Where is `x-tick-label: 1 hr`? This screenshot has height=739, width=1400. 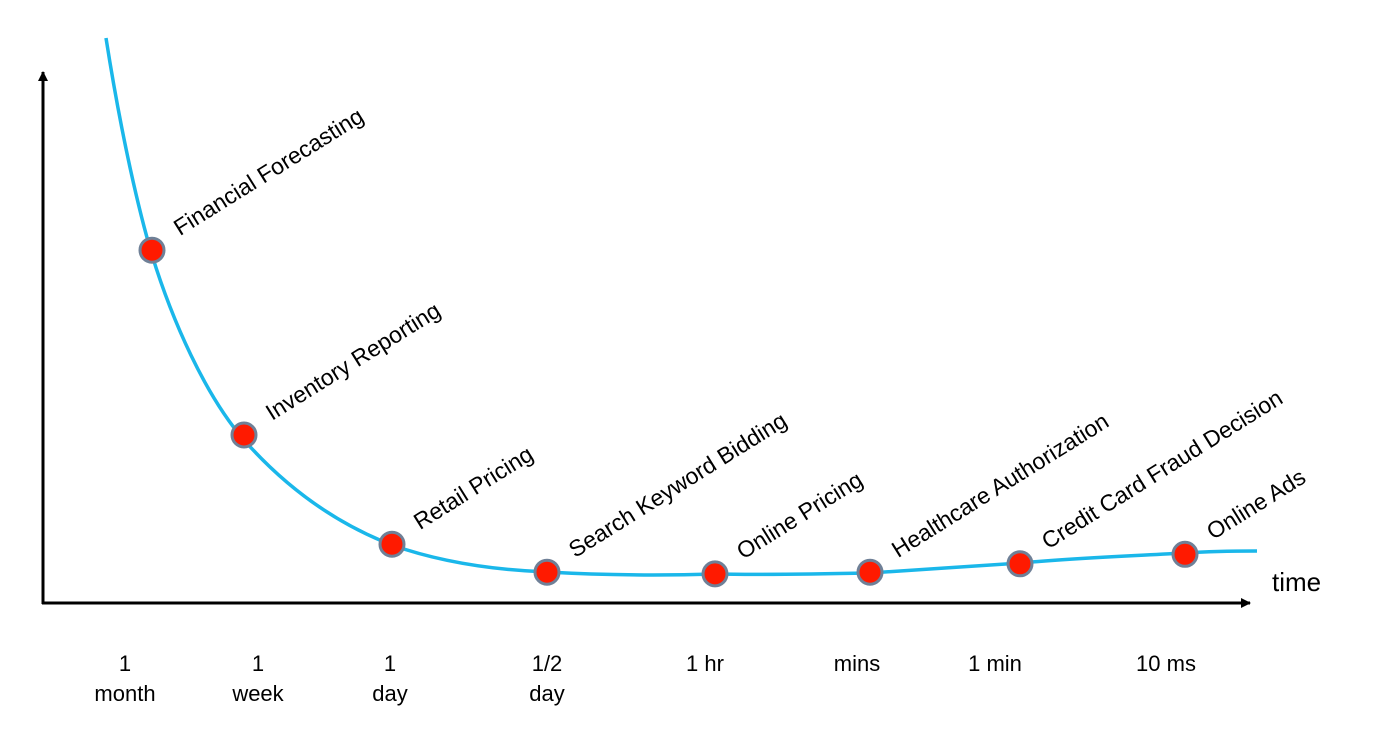 x-tick-label: 1 hr is located at coordinates (705, 663).